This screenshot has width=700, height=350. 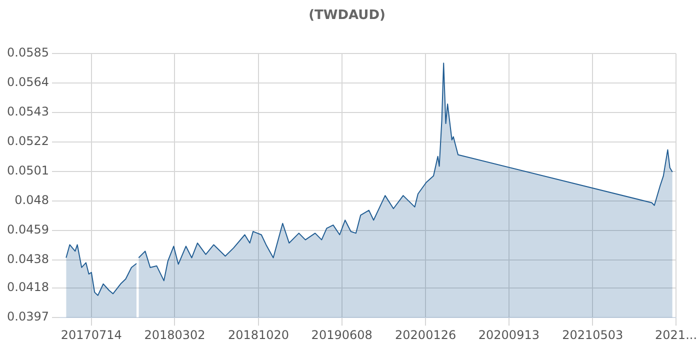 What do you see at coordinates (341, 335) in the screenshot?
I see `x-tick-label: 20190608` at bounding box center [341, 335].